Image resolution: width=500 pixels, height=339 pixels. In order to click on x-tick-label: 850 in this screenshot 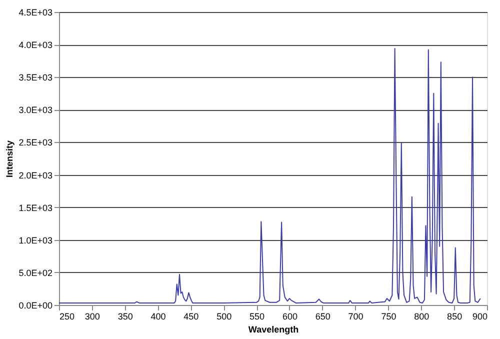, I will do `click(454, 317)`.